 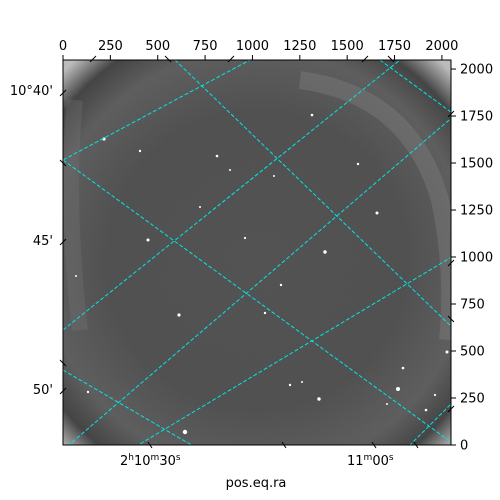 What do you see at coordinates (394, 46) in the screenshot?
I see `x-tick-label-7: 1750` at bounding box center [394, 46].